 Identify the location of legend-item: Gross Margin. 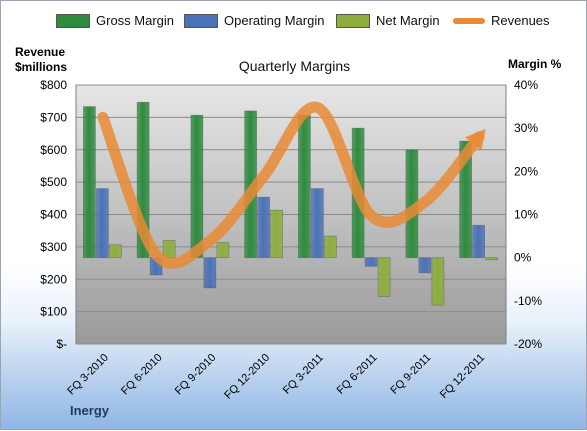
(115, 20).